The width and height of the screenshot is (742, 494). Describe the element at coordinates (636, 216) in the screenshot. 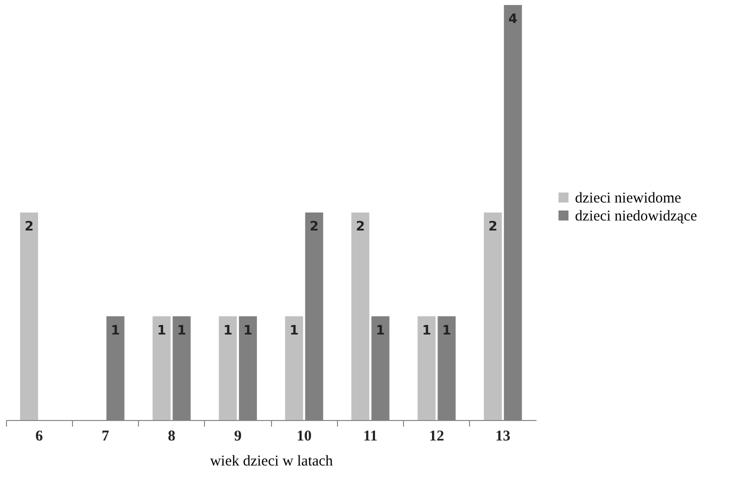

I see `legend-label: dzieci niedowidzące` at that location.